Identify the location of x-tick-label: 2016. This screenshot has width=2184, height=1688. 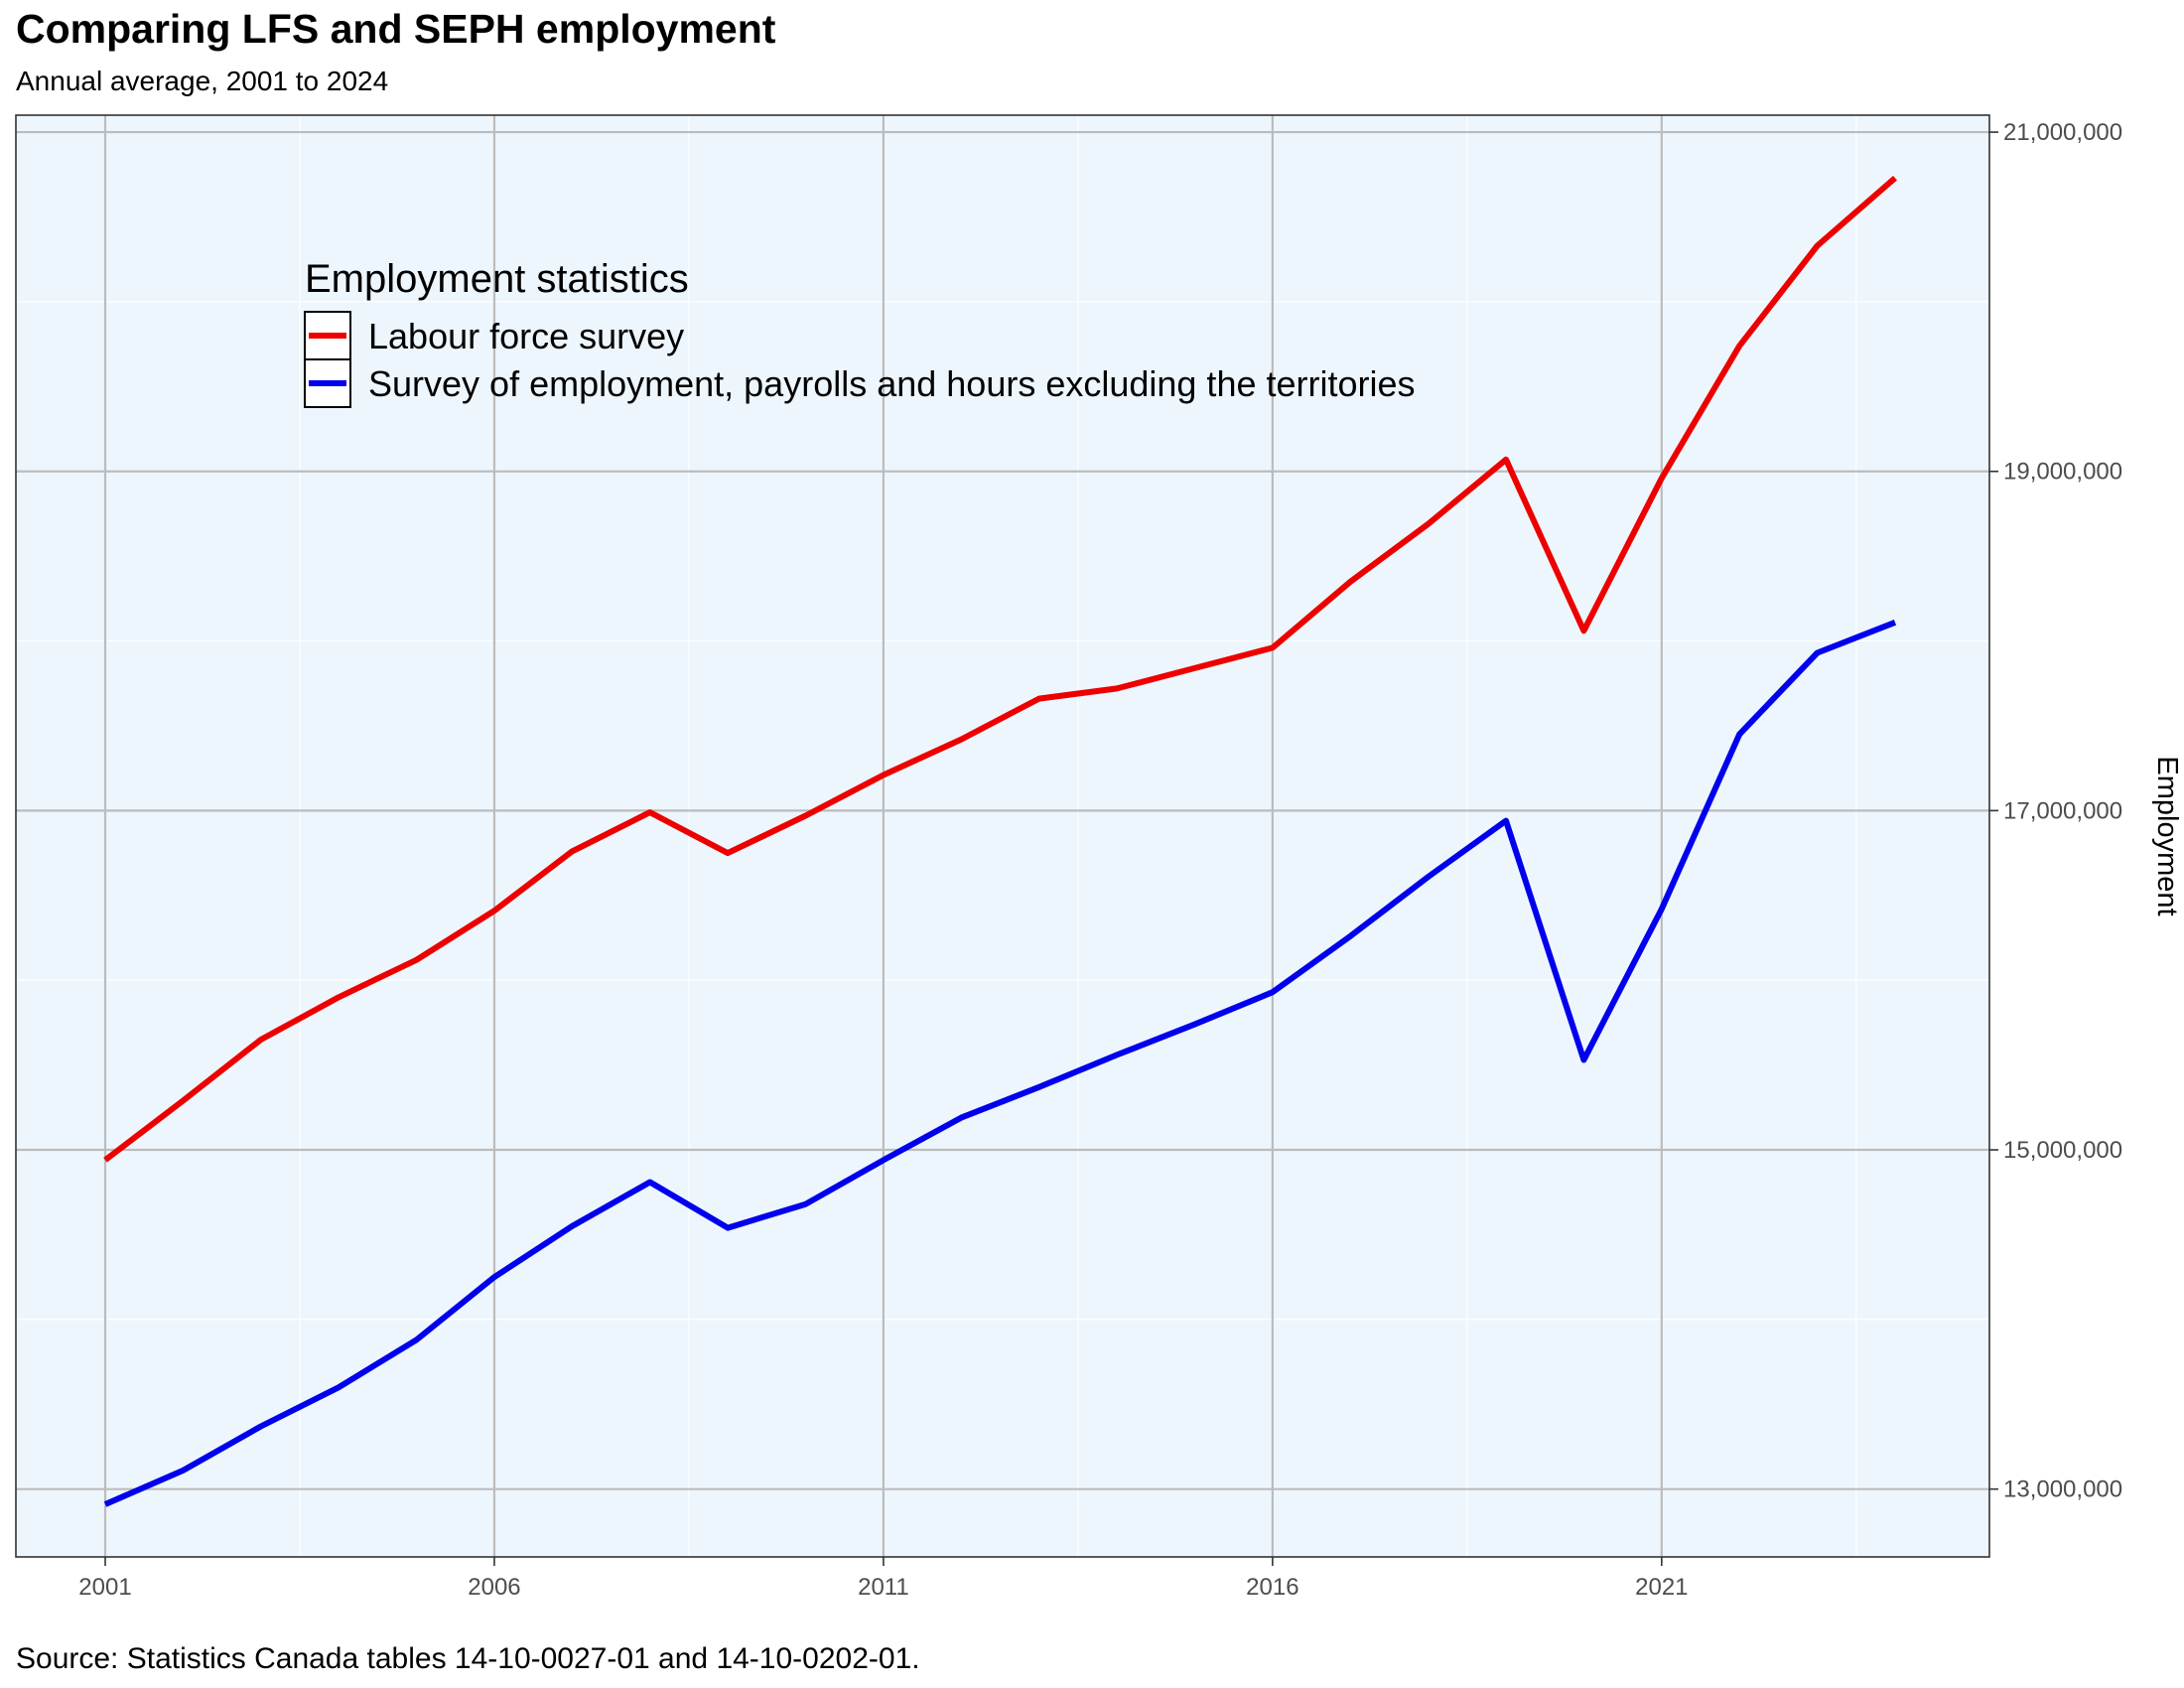
(1272, 1587).